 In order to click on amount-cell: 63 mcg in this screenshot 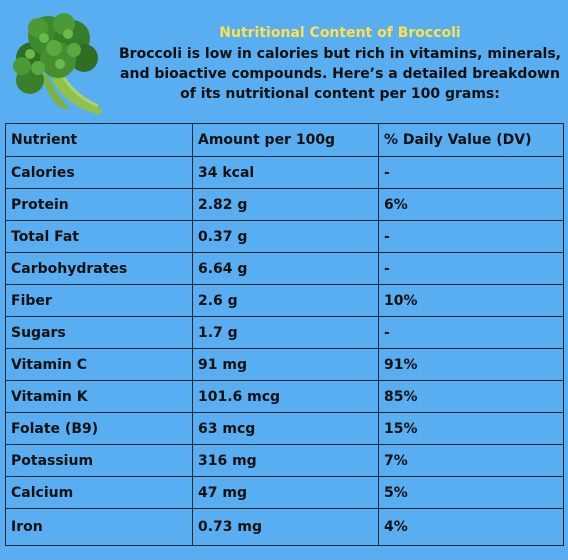, I will do `click(285, 428)`.